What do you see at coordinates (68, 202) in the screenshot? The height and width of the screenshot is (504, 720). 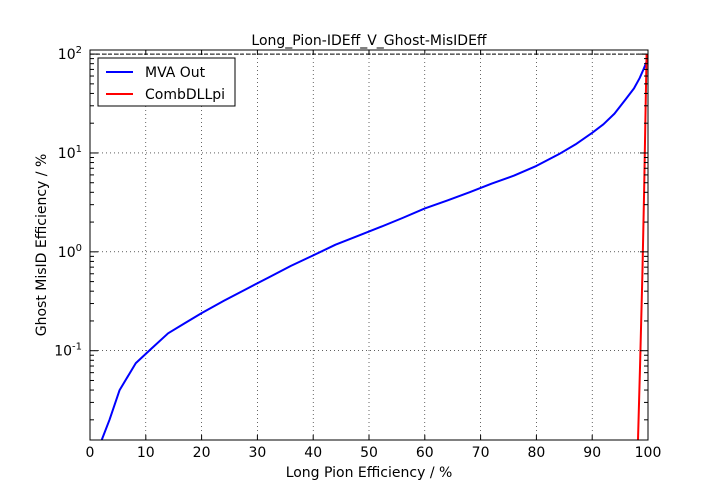 I see `y-tick-labels: 10⁻¹ 10⁰ 10¹ 10²` at bounding box center [68, 202].